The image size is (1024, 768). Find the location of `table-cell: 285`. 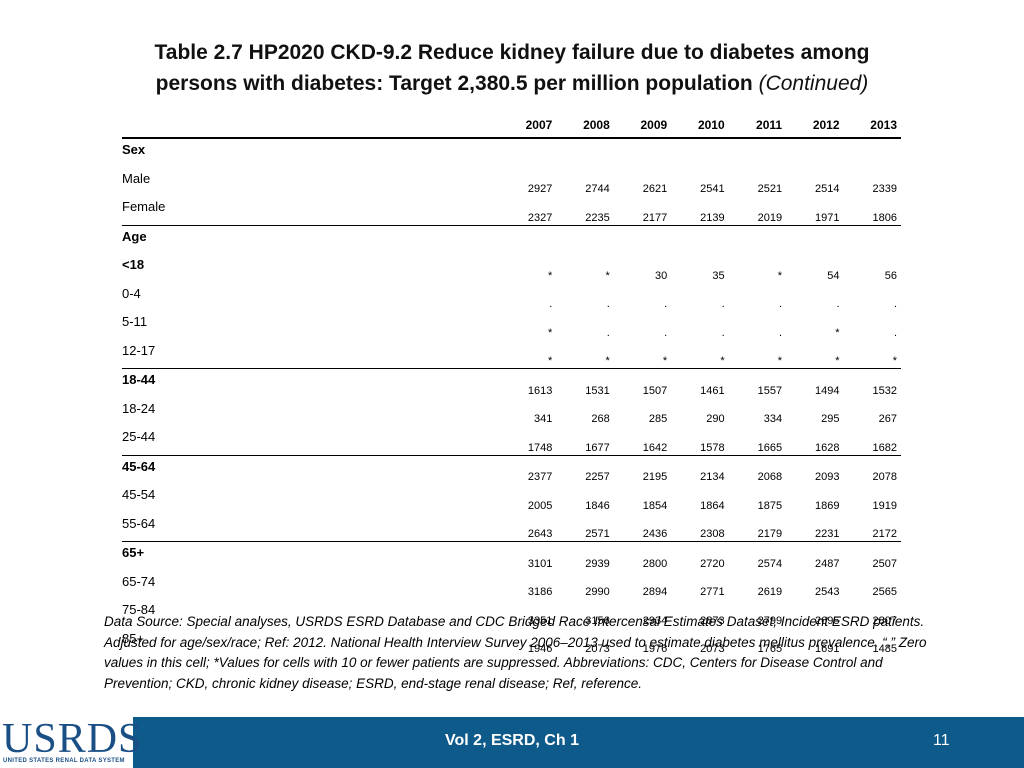

table-cell: 285 is located at coordinates (658, 419).